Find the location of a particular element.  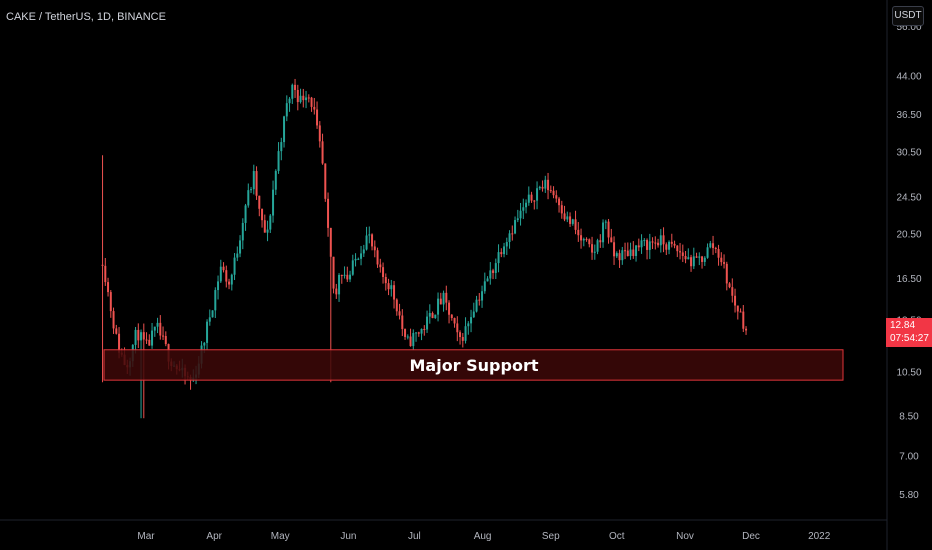

price-tick-label: 16.50 is located at coordinates (908, 279).